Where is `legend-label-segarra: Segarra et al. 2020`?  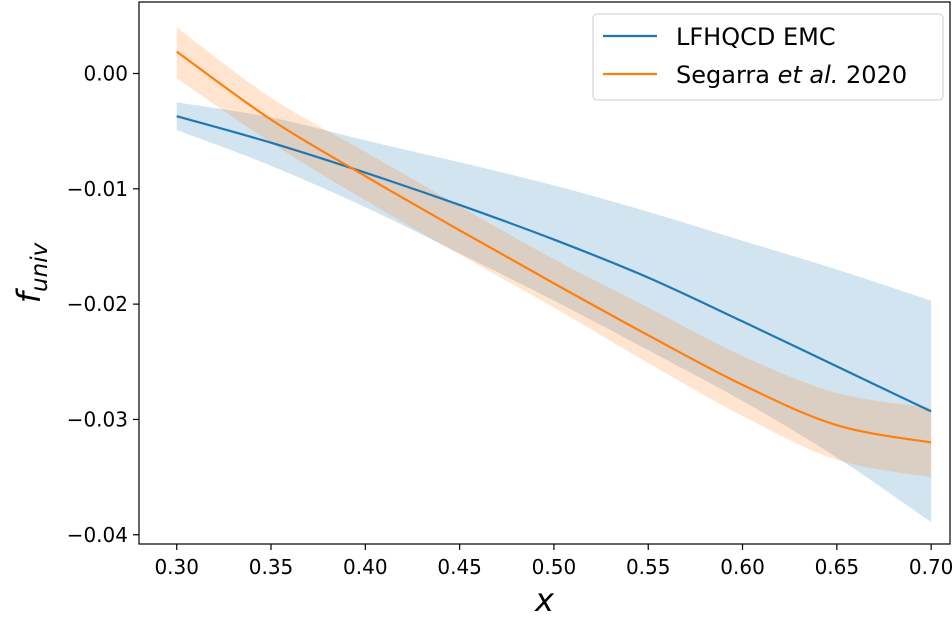
legend-label-segarra: Segarra et al. 2020 is located at coordinates (791, 75).